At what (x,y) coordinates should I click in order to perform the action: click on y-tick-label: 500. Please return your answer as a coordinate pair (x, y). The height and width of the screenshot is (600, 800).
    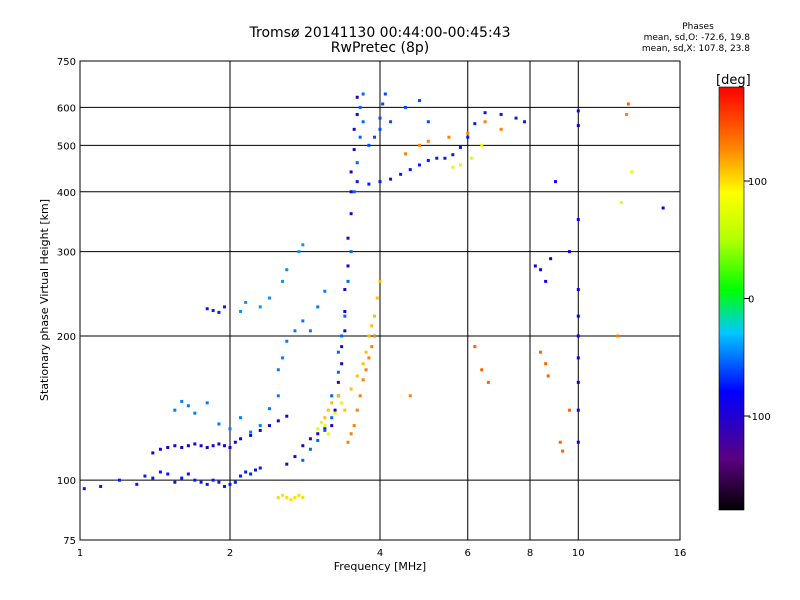
    Looking at the image, I should click on (66, 146).